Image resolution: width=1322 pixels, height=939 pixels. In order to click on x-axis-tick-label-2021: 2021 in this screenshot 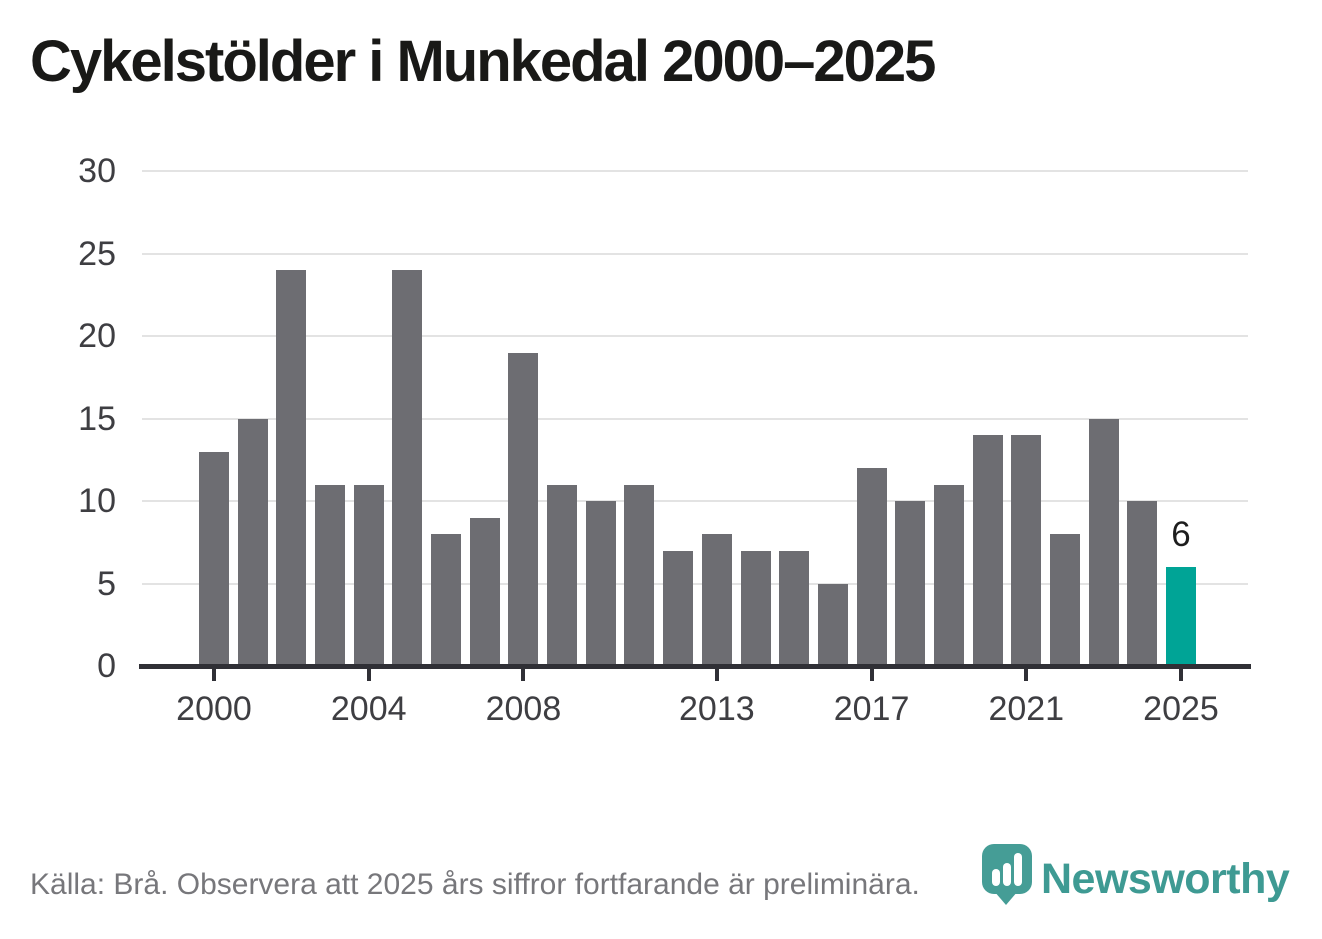, I will do `click(1026, 709)`.